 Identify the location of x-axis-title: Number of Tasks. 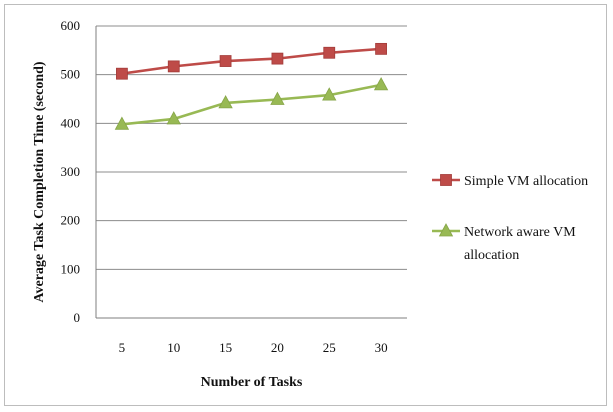
(252, 382).